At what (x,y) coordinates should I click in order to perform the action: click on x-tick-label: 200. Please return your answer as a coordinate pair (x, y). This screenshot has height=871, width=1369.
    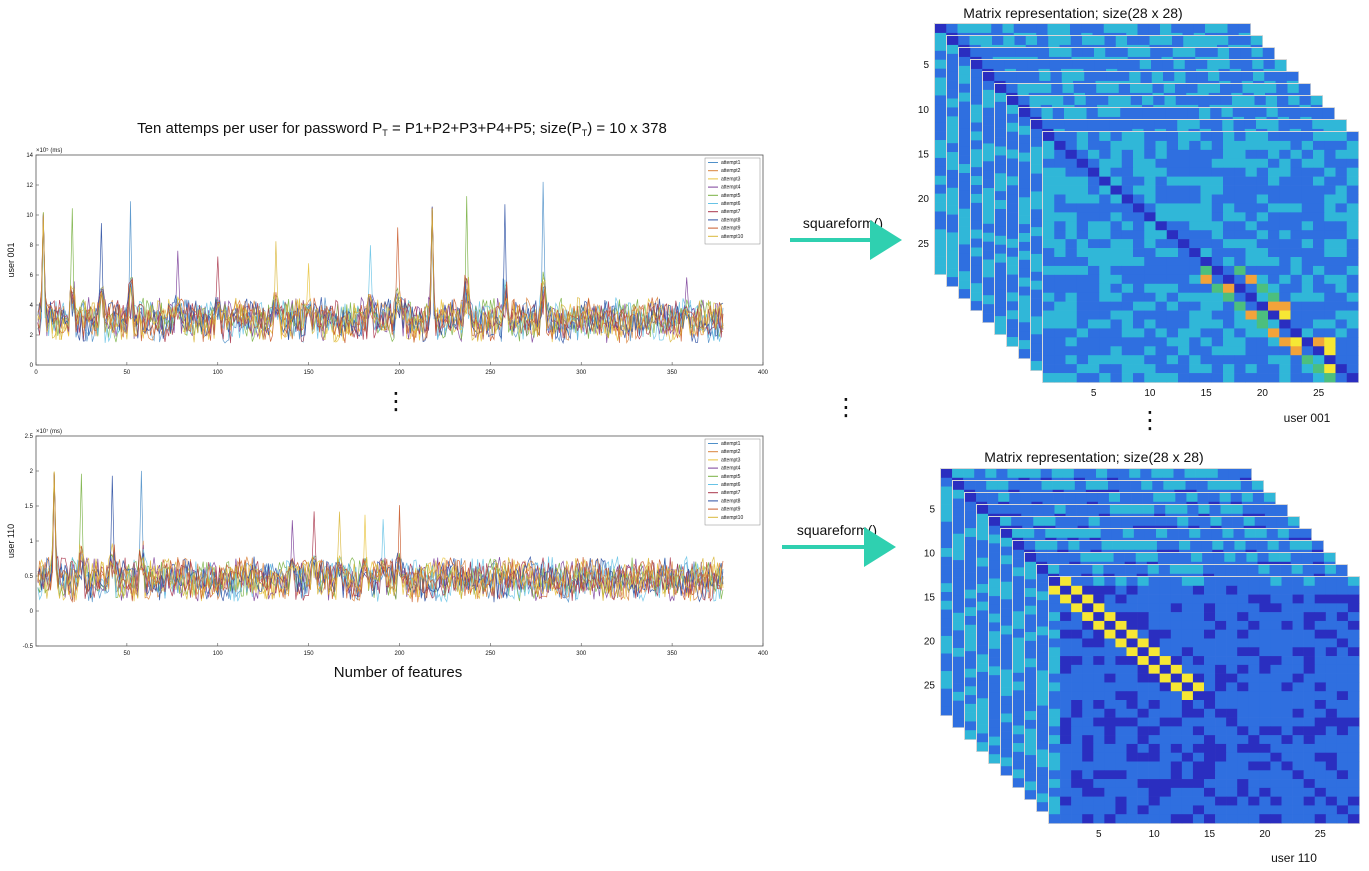
    Looking at the image, I should click on (399, 373).